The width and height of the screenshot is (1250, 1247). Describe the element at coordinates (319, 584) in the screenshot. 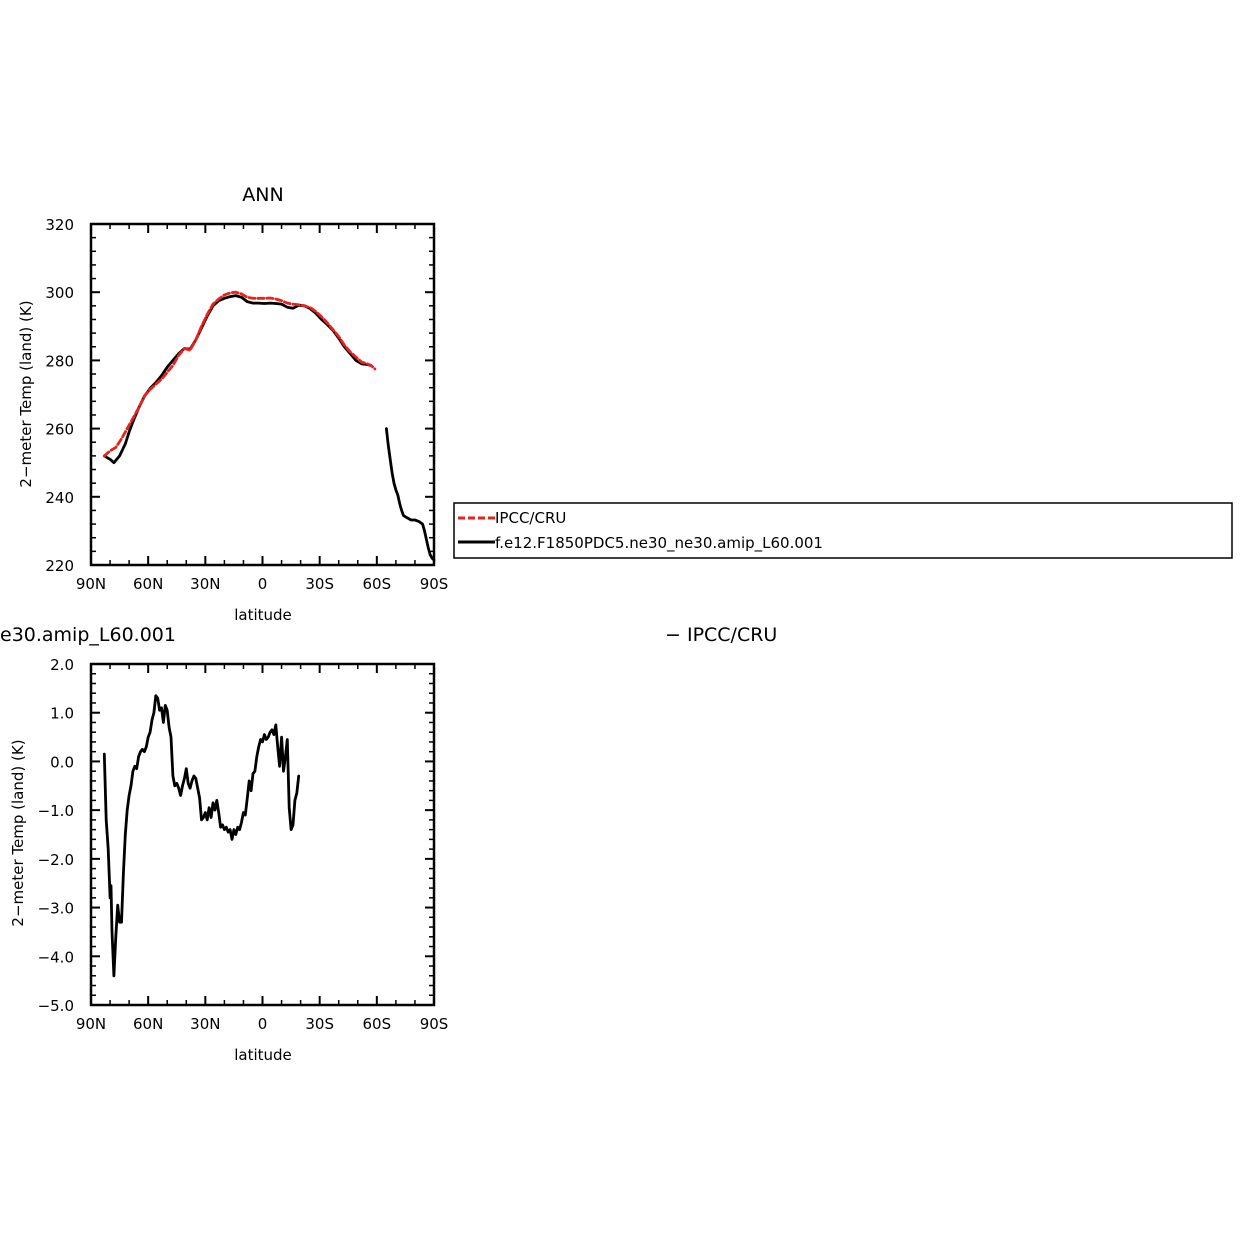

I see `top-x-tick-label: 30S` at that location.